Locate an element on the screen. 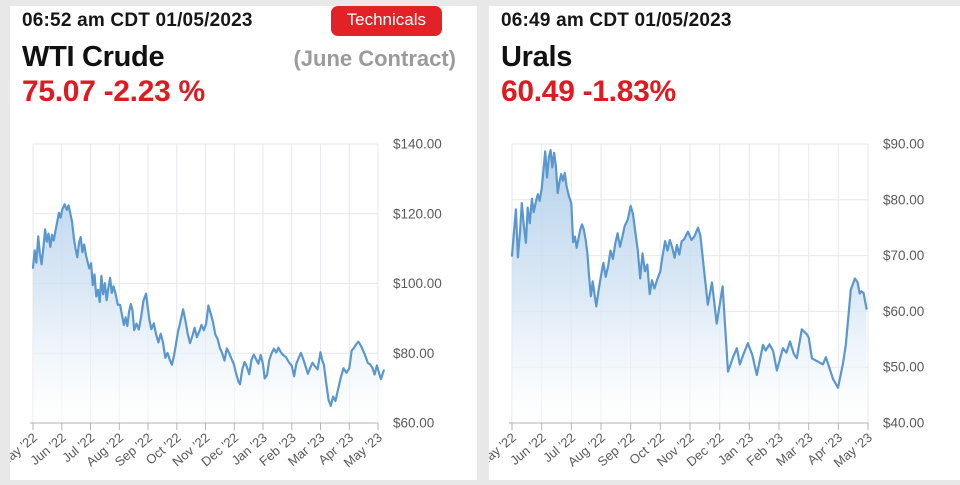 This screenshot has height=485, width=960. y-axis-labels: $140.00 $120.00 $100.00 $80.00 $60.00 is located at coordinates (417, 284).